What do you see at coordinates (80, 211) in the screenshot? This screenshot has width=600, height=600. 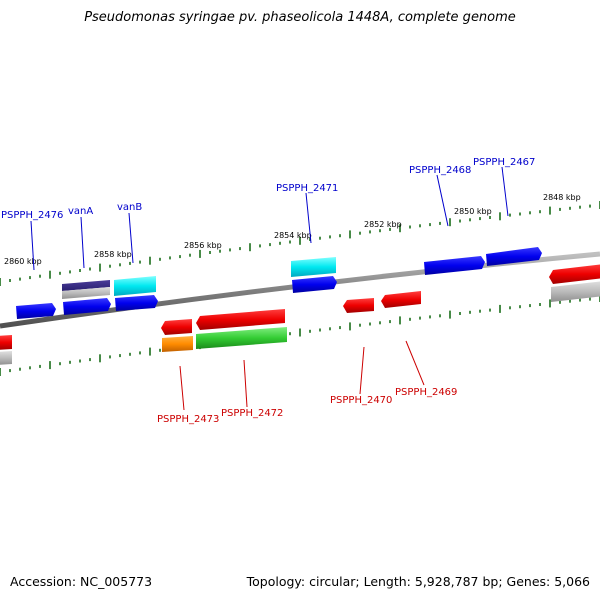 I see `gene-label: vanA` at bounding box center [80, 211].